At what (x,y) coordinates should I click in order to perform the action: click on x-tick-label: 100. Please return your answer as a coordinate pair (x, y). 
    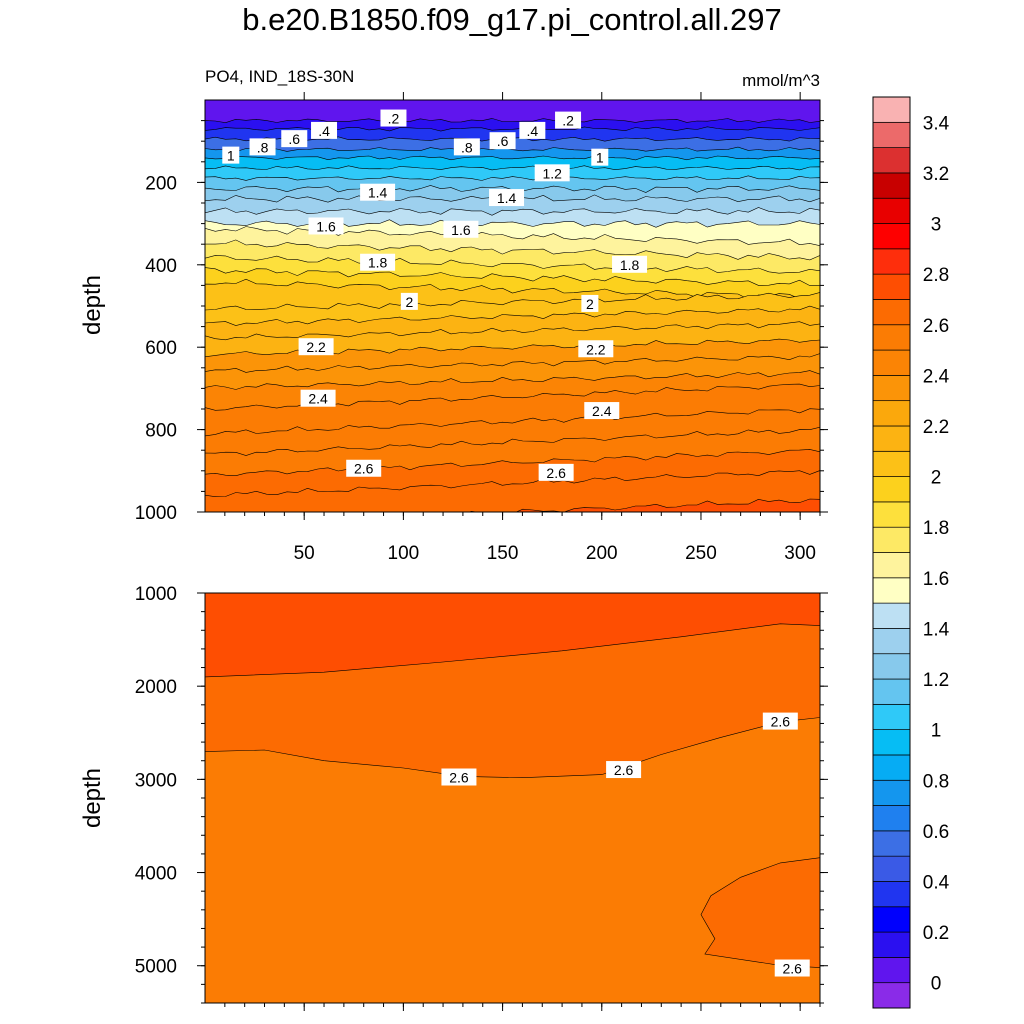
    Looking at the image, I should click on (404, 553).